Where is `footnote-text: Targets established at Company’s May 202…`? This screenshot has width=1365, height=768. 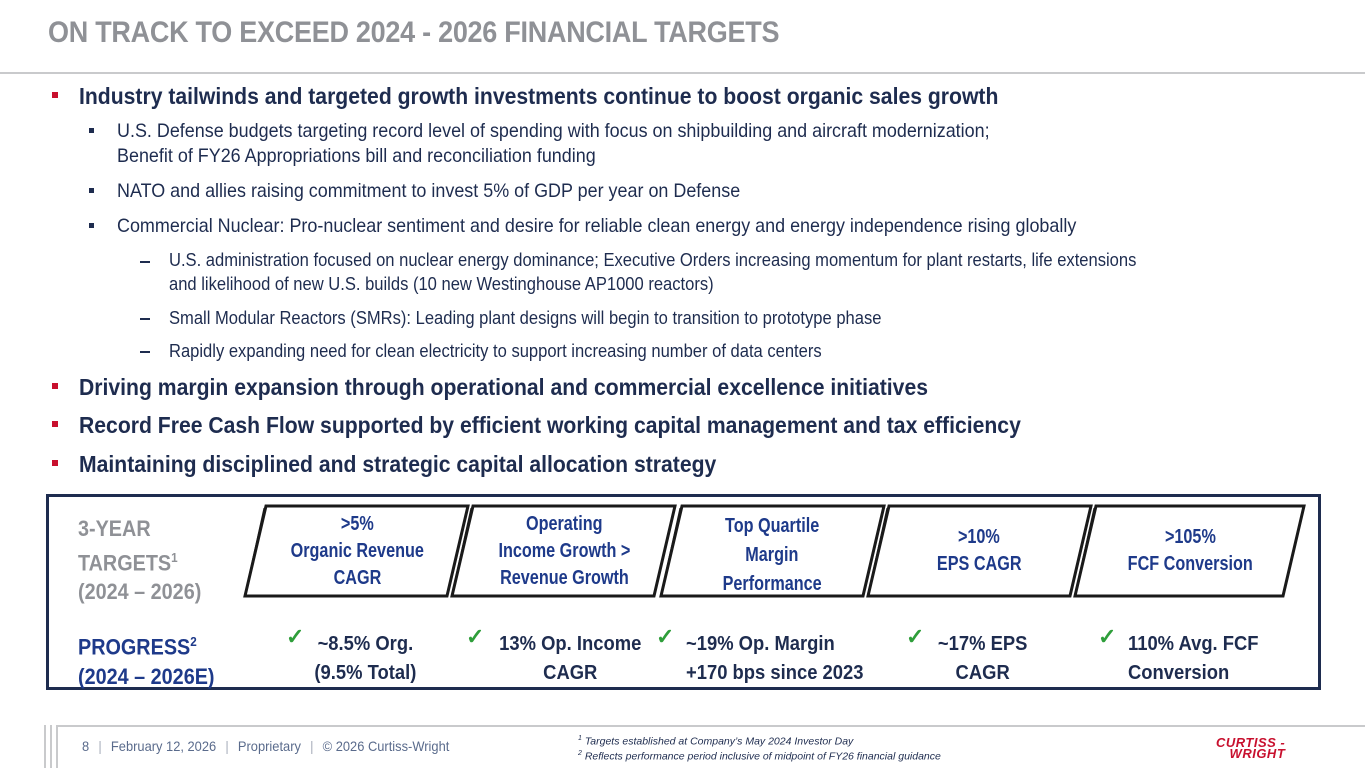 footnote-text: Targets established at Company’s May 202… is located at coordinates (717, 741).